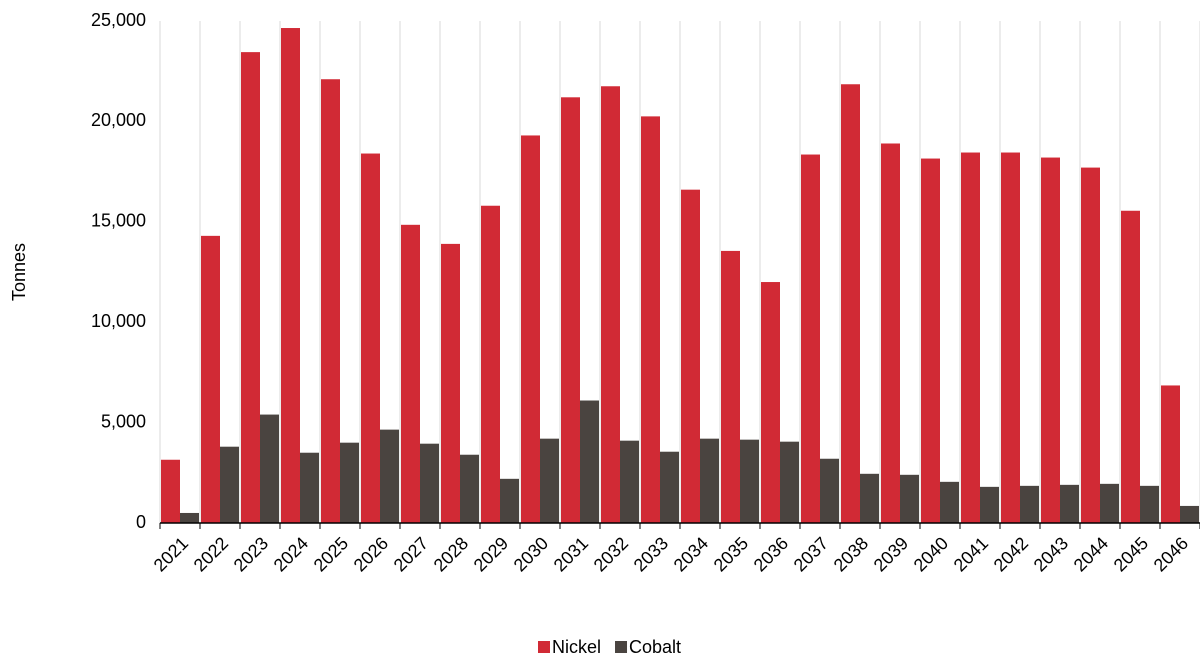 This screenshot has width=1200, height=659. What do you see at coordinates (123, 421) in the screenshot?
I see `y-tick-label: 5,000` at bounding box center [123, 421].